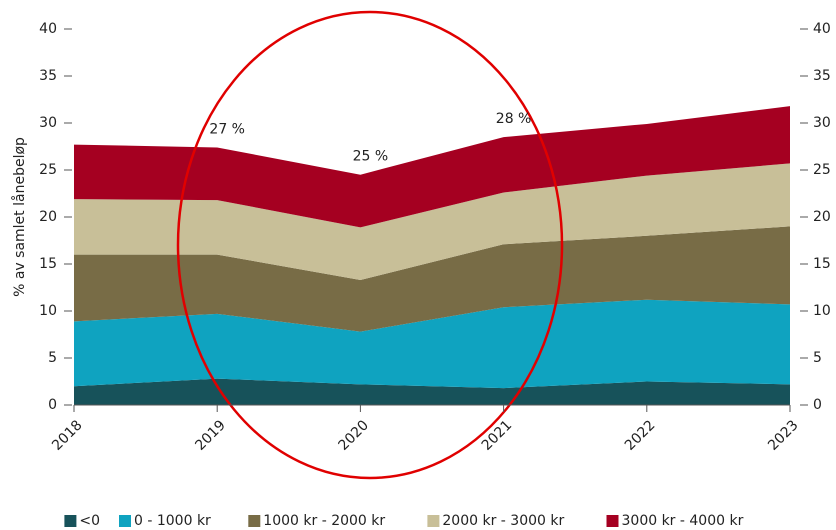  What do you see at coordinates (822, 311) in the screenshot?
I see `y2-tick-label: 10` at bounding box center [822, 311].